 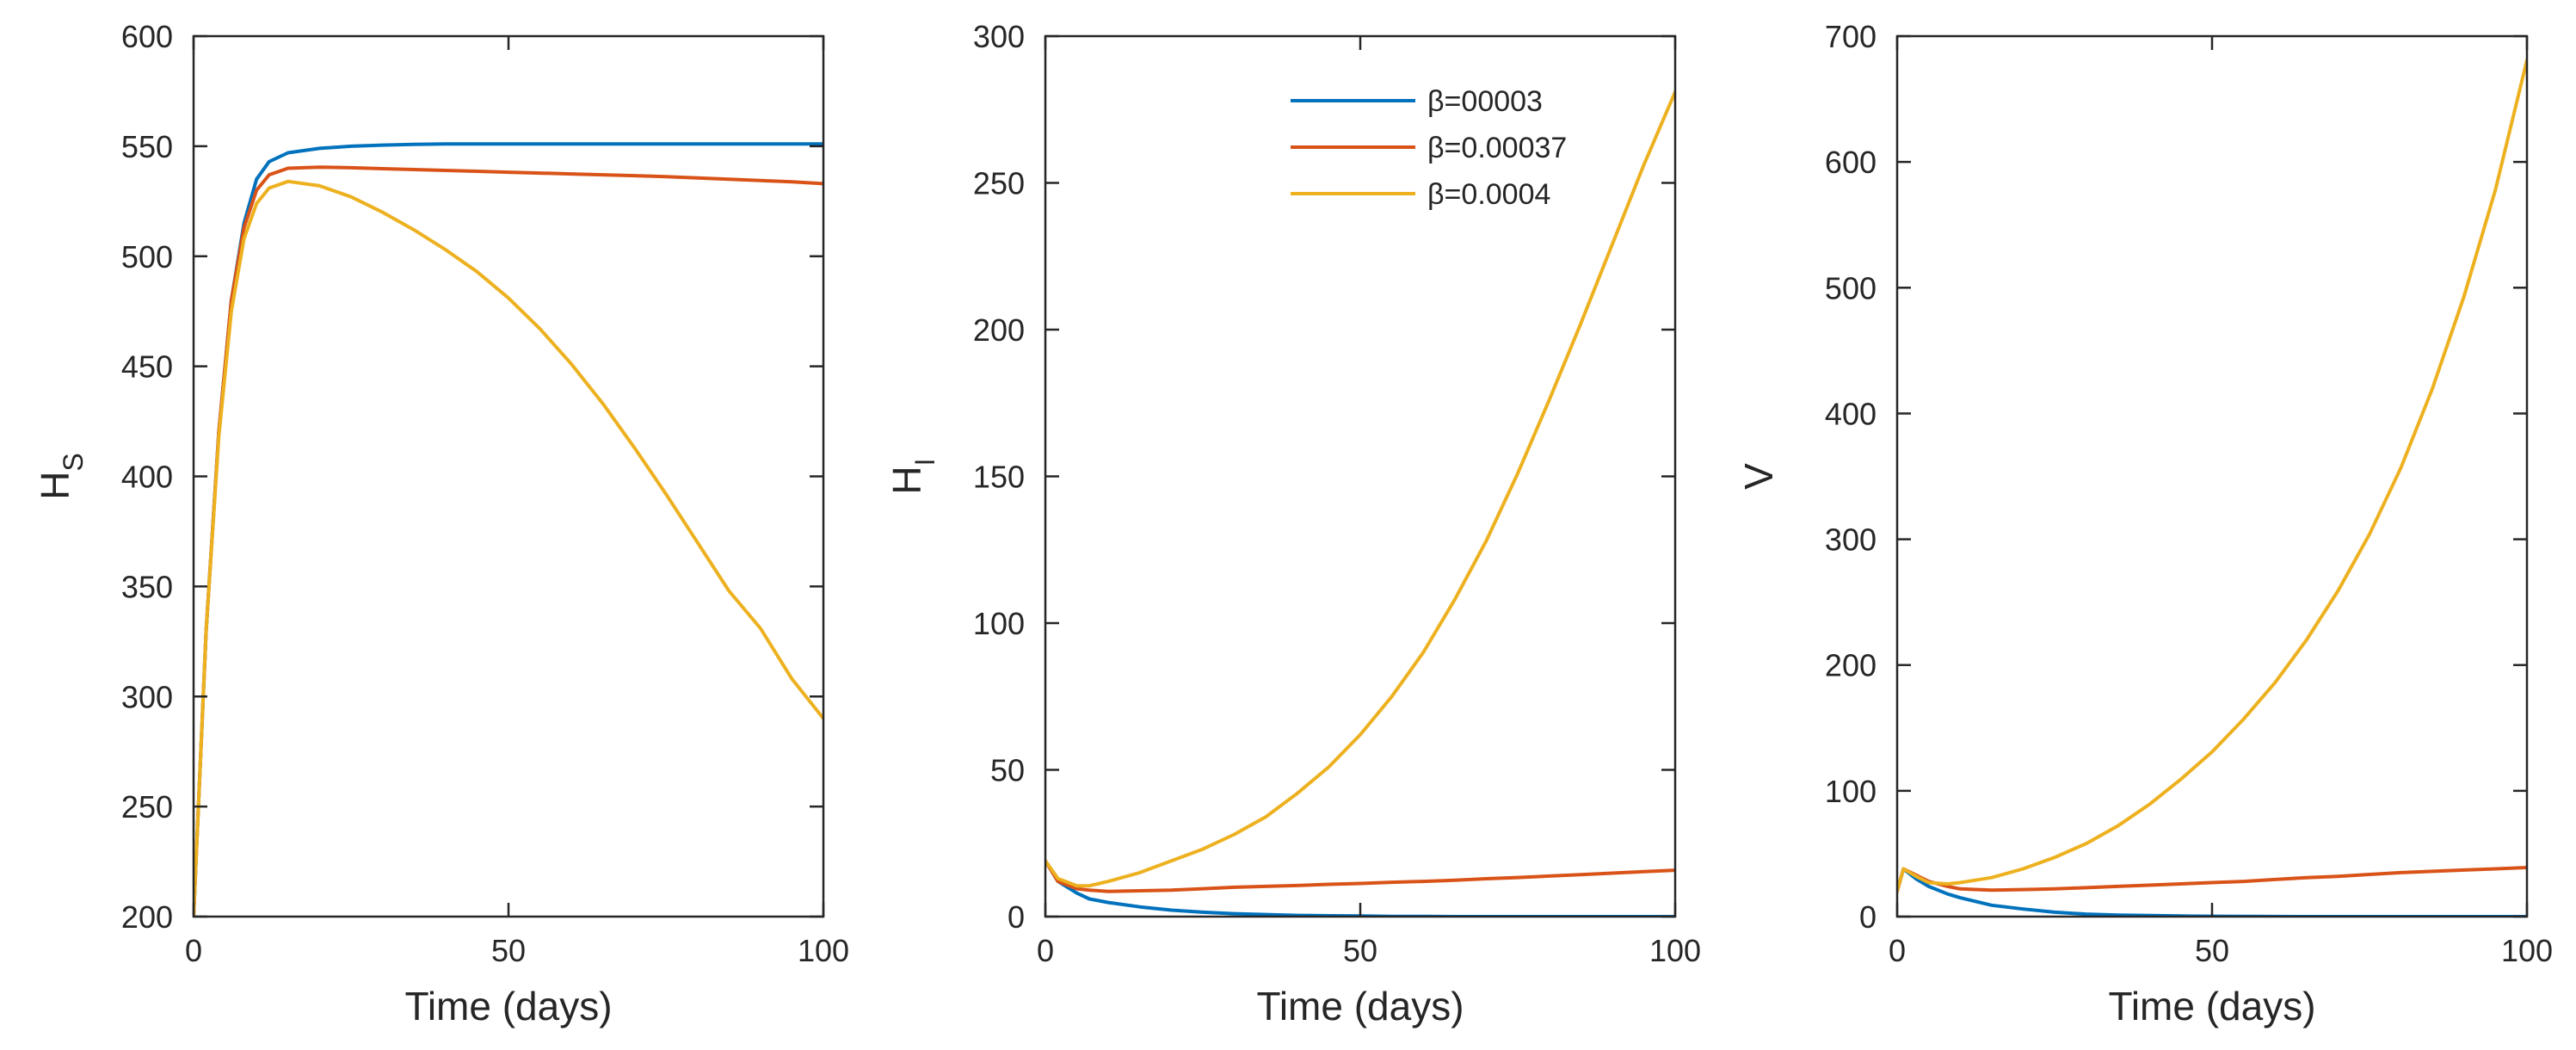 I want to click on legend-label: β=0.00037, so click(x=1497, y=148).